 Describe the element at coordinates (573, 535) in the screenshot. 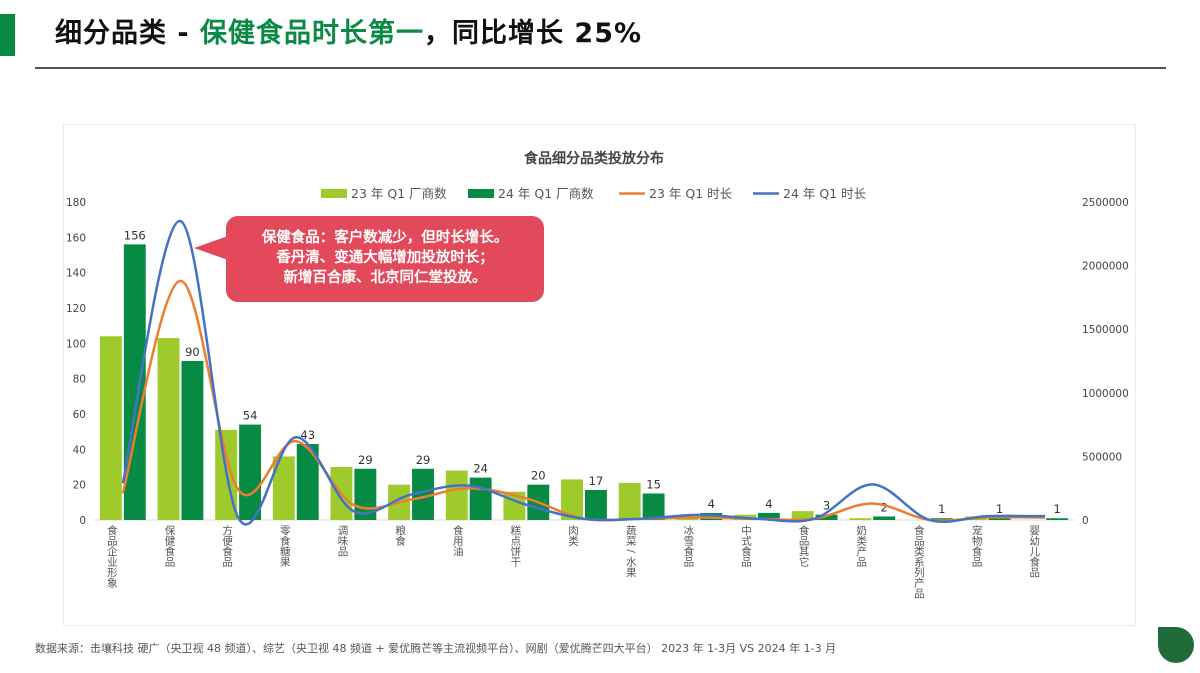

I see `x-category-label: 肉类` at that location.